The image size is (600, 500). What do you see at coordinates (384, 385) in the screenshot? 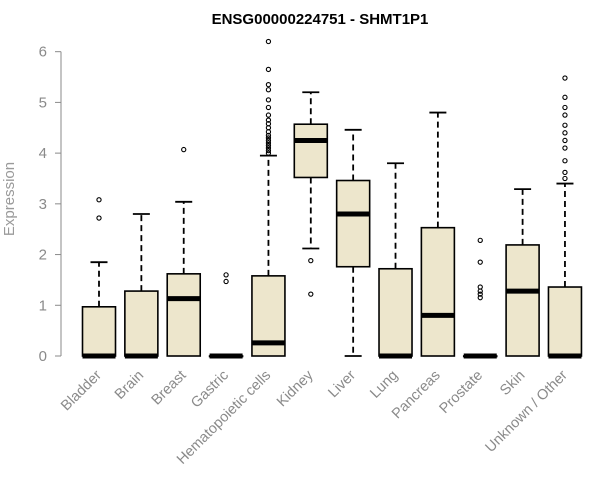
I see `x-tick-label: Lung` at bounding box center [384, 385].